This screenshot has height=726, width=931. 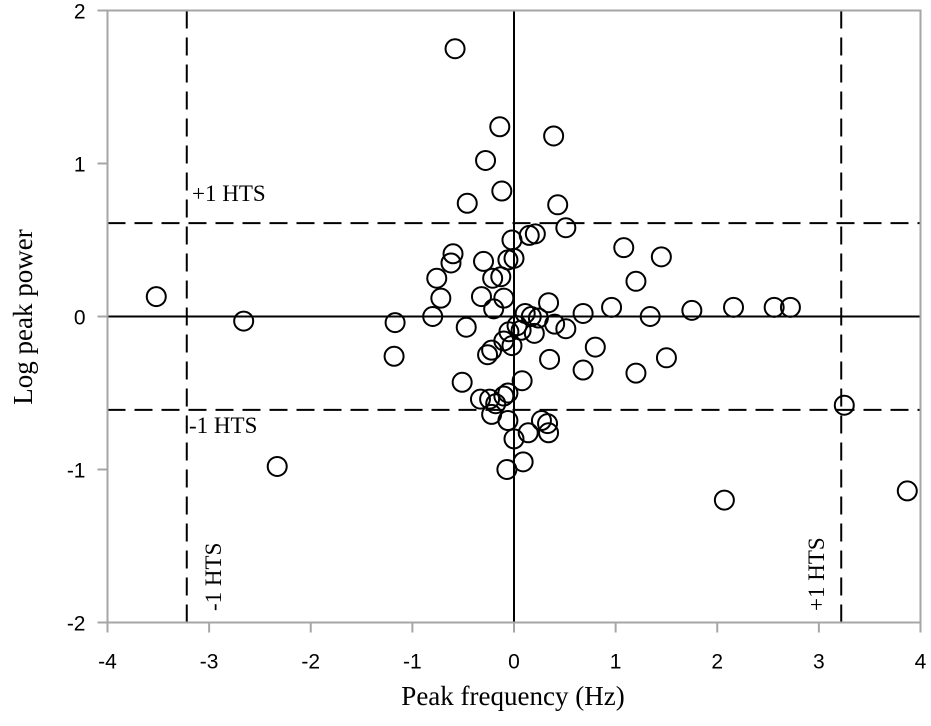 What do you see at coordinates (223, 425) in the screenshot?
I see `lower-power-threshold-label: -1 HTS` at bounding box center [223, 425].